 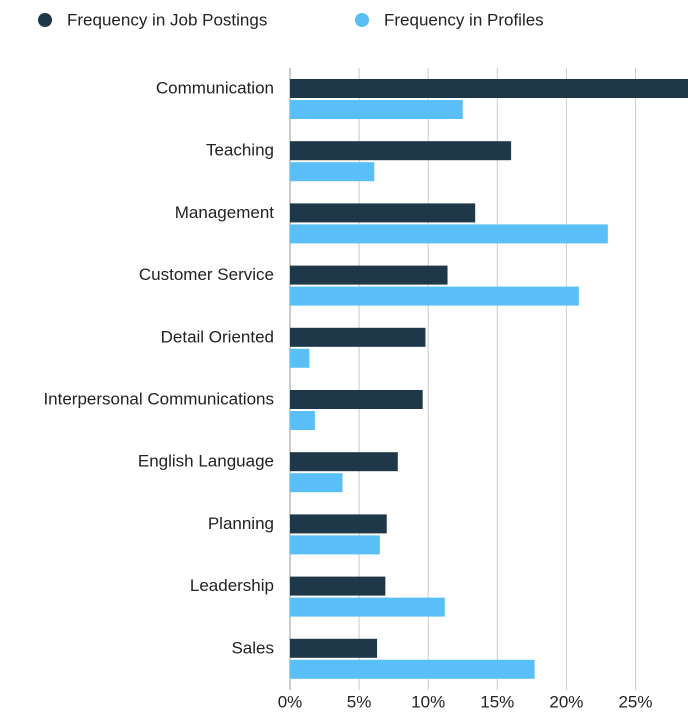 I want to click on x-tick-label: 15%, so click(x=497, y=701).